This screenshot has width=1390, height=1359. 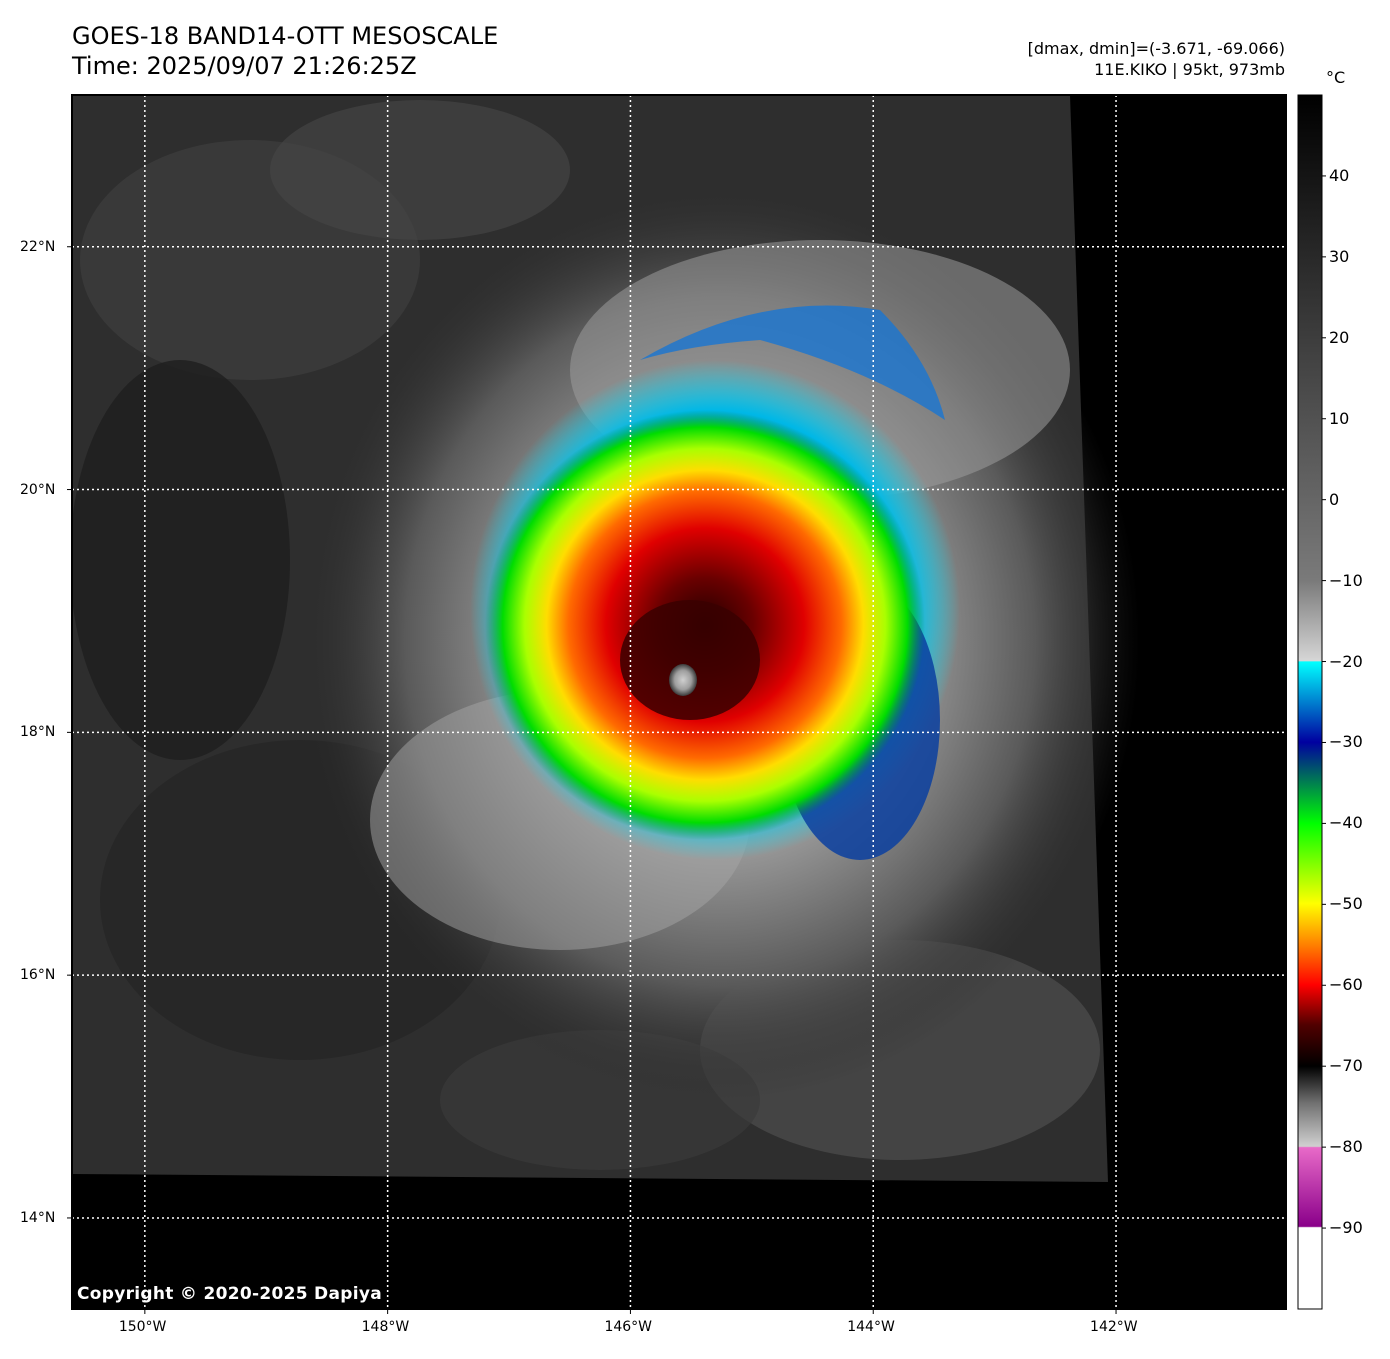 What do you see at coordinates (628, 1327) in the screenshot?
I see `lon-label: 146°W` at bounding box center [628, 1327].